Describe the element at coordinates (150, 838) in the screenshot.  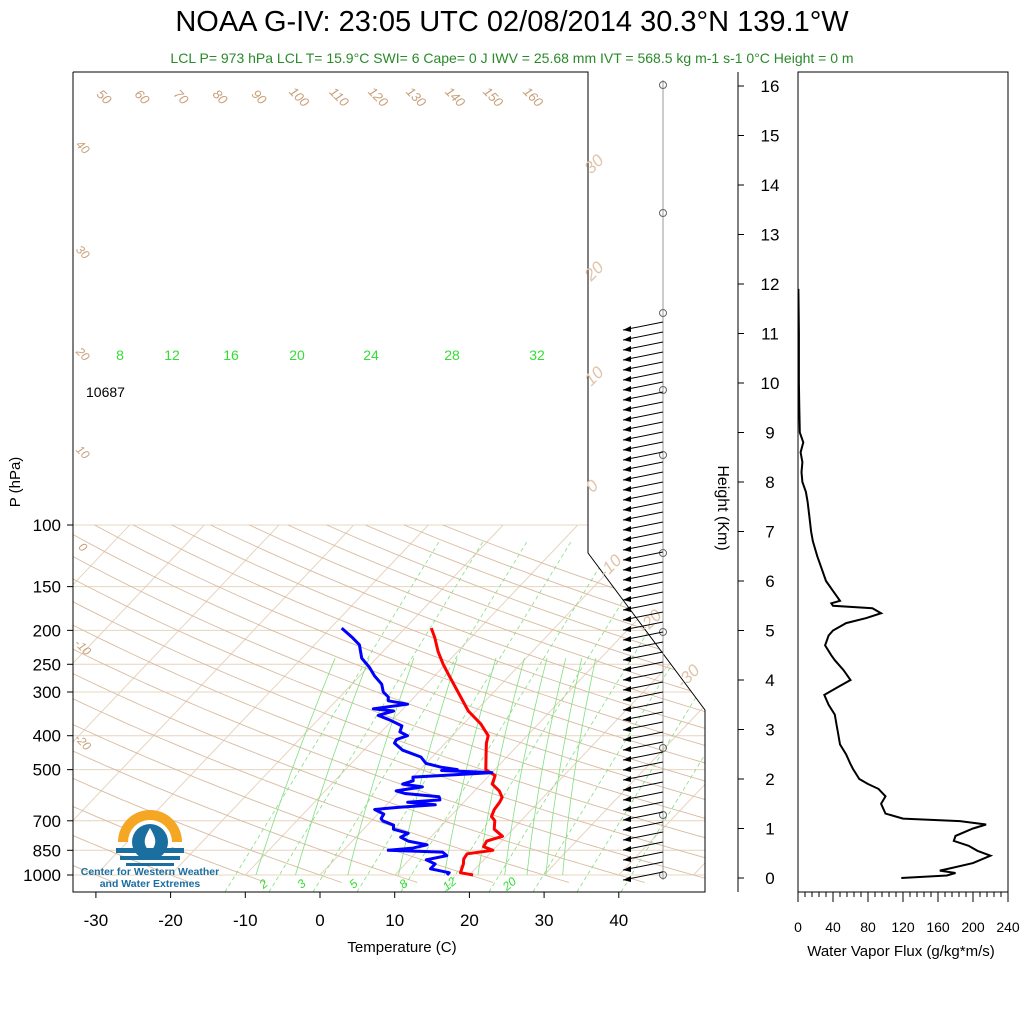
I see `cw3e-logo` at that location.